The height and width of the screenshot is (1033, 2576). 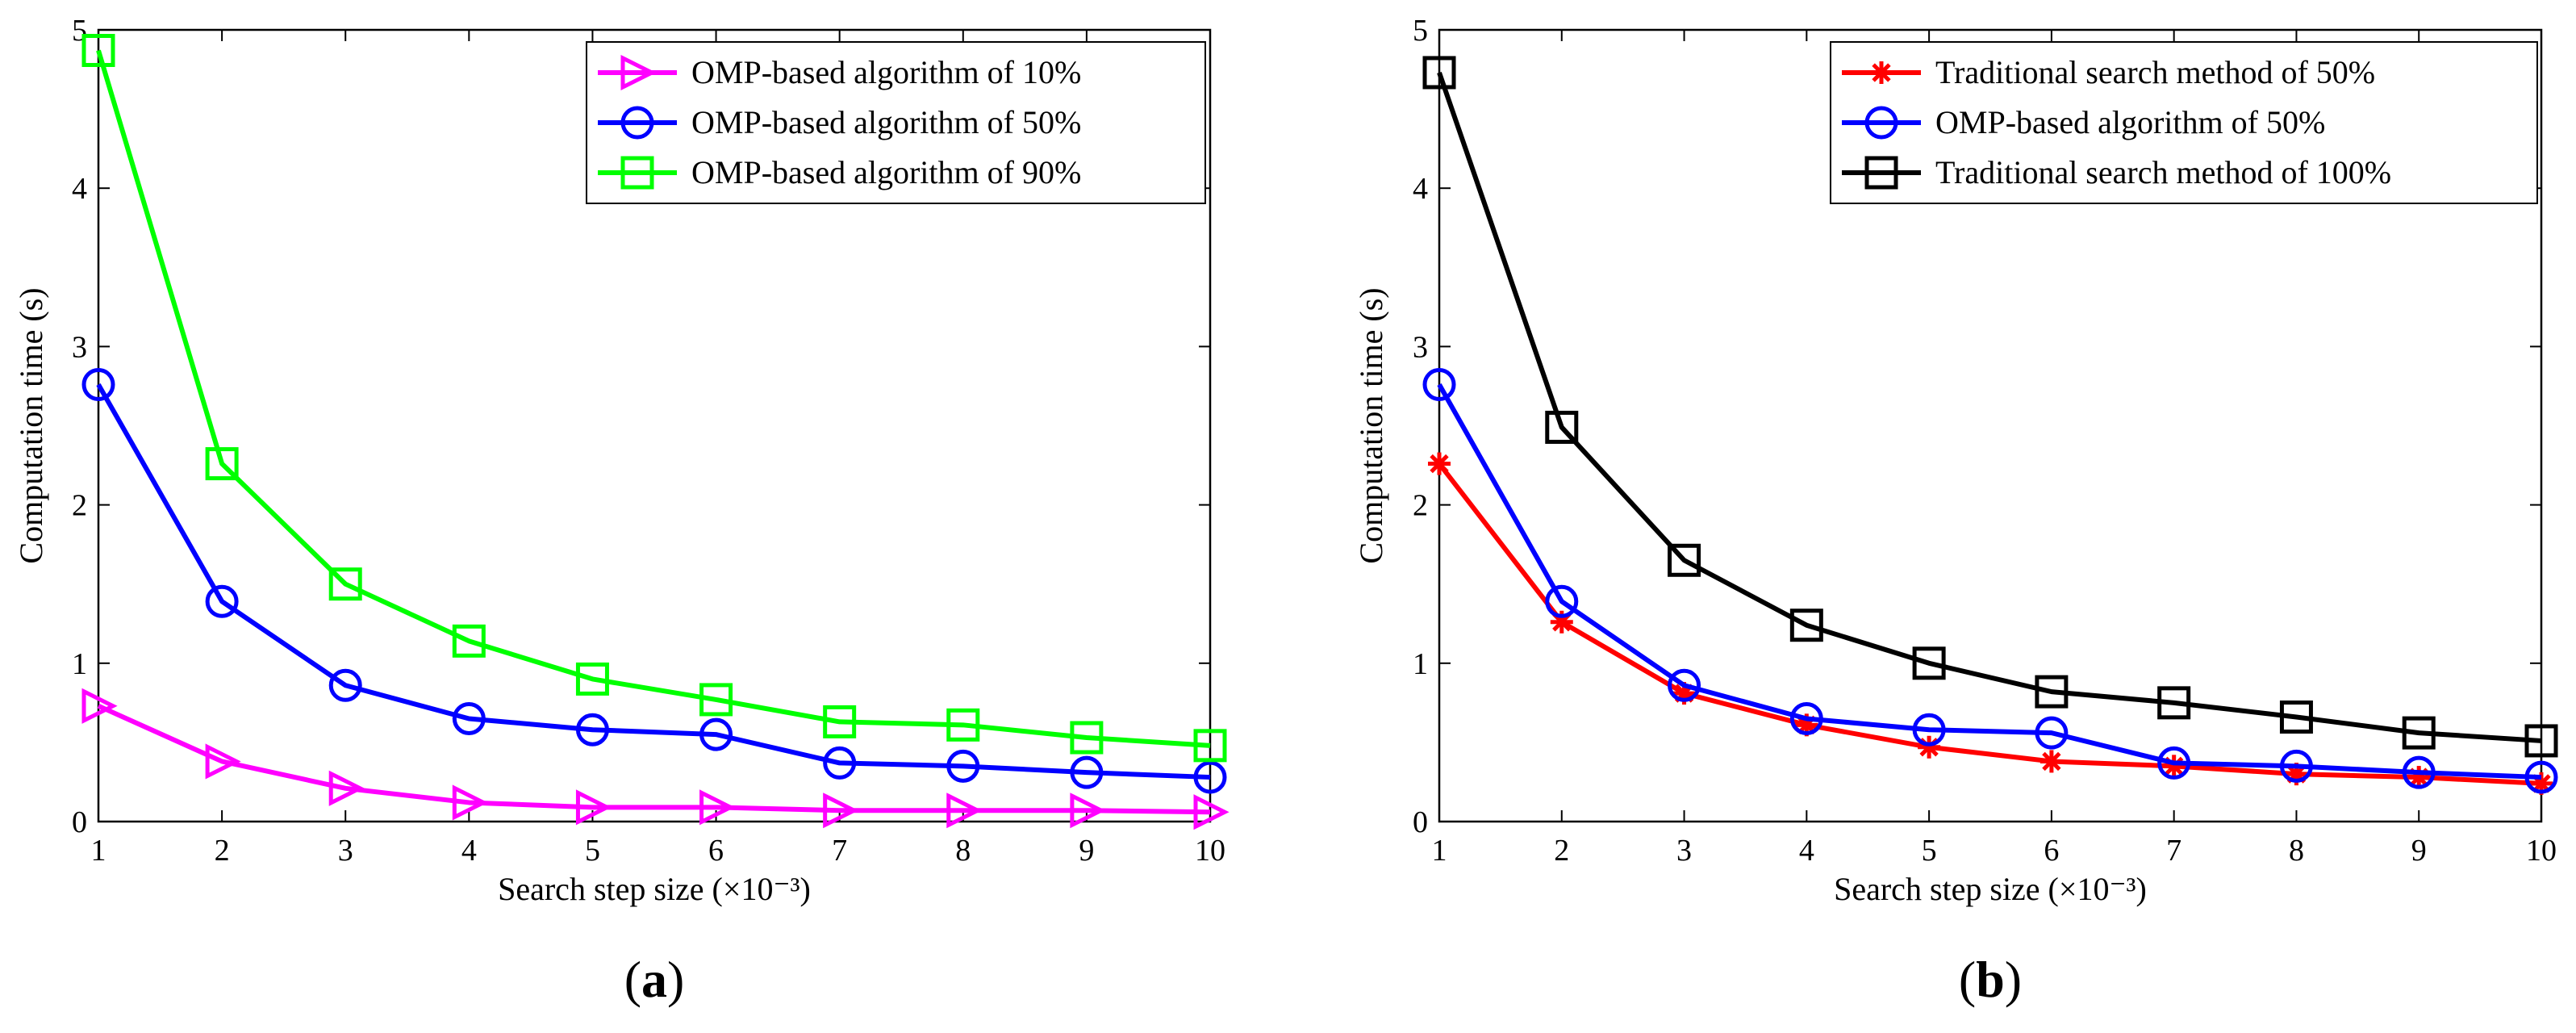 What do you see at coordinates (2108, 72) in the screenshot?
I see `legend-entry: Traditional search method of 50%` at bounding box center [2108, 72].